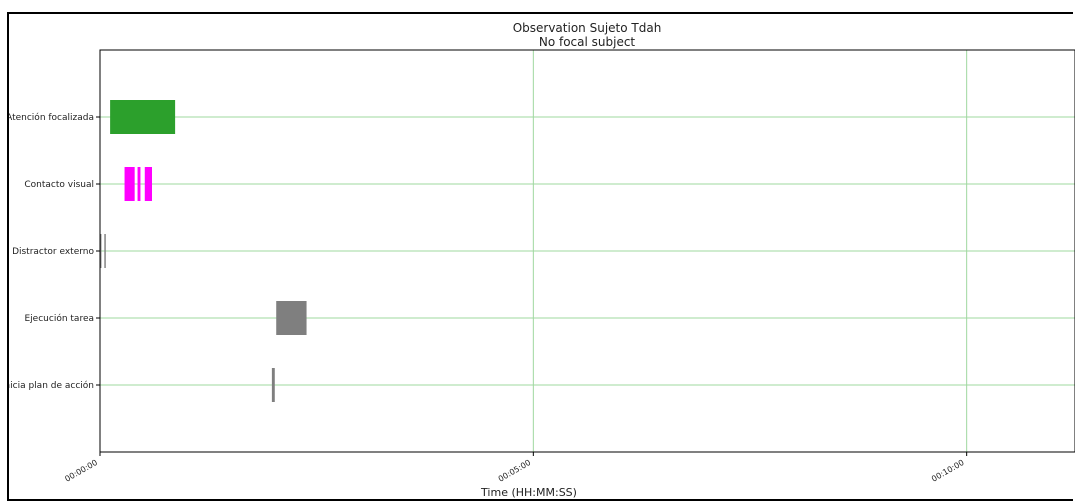 The height and width of the screenshot is (503, 1075). What do you see at coordinates (59, 185) in the screenshot?
I see `y-tick-label: Contacto visual` at bounding box center [59, 185].